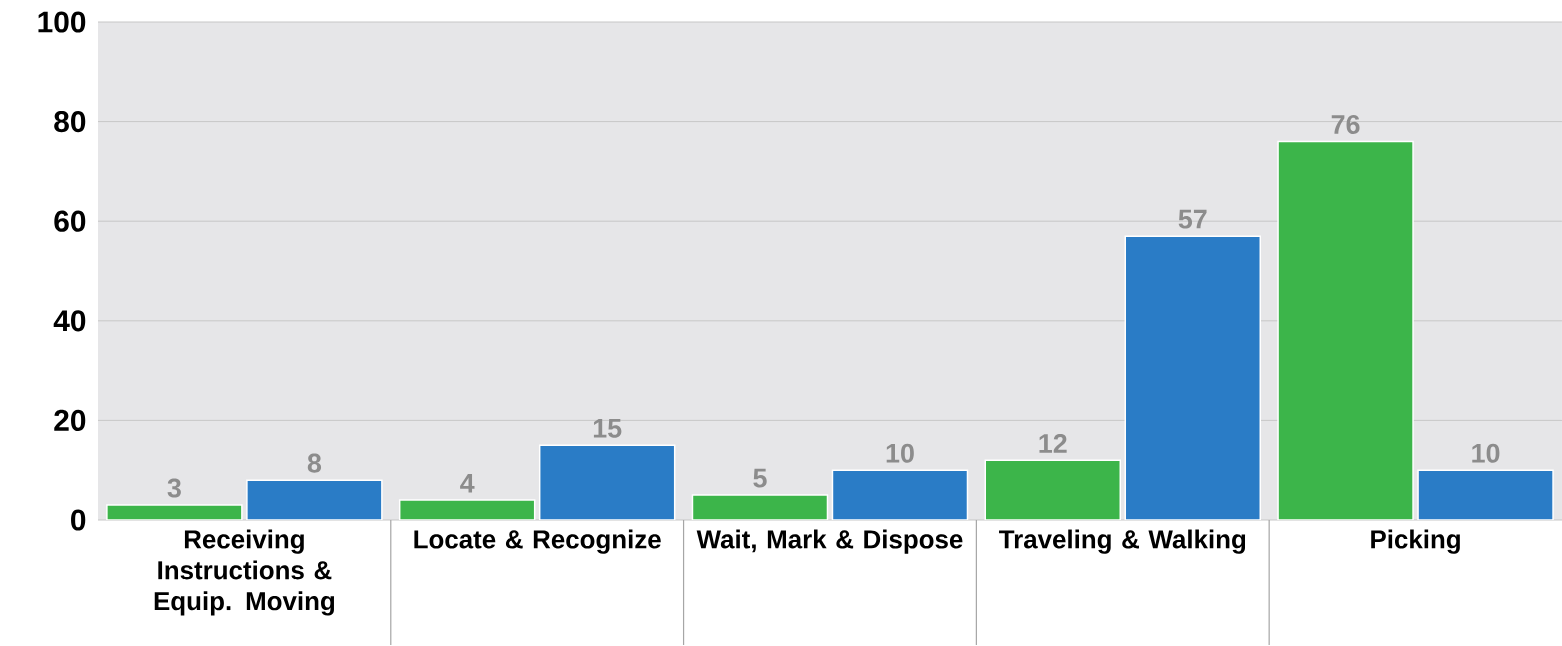 This screenshot has width=1562, height=646. What do you see at coordinates (760, 478) in the screenshot?
I see `data-label: 5` at bounding box center [760, 478].